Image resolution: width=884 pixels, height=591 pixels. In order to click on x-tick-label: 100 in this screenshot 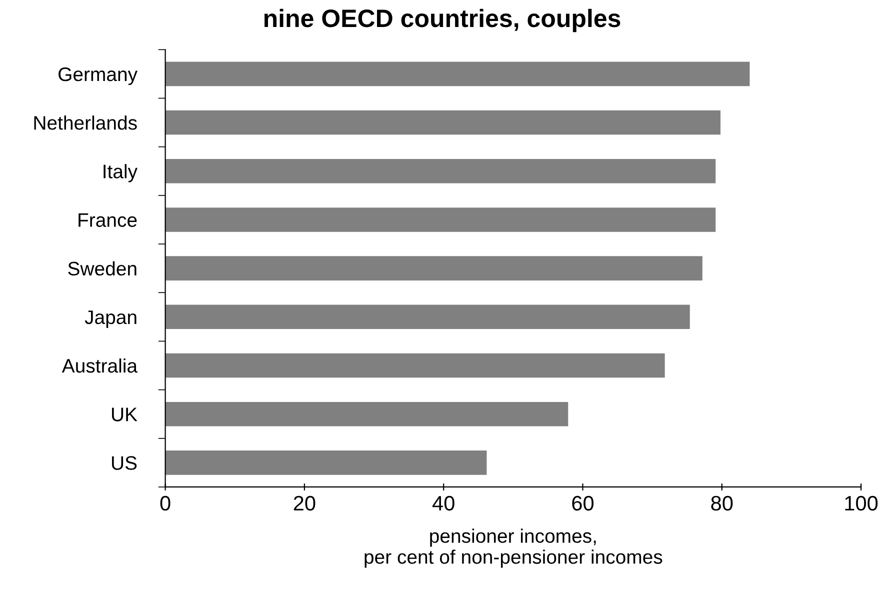, I will do `click(861, 503)`.